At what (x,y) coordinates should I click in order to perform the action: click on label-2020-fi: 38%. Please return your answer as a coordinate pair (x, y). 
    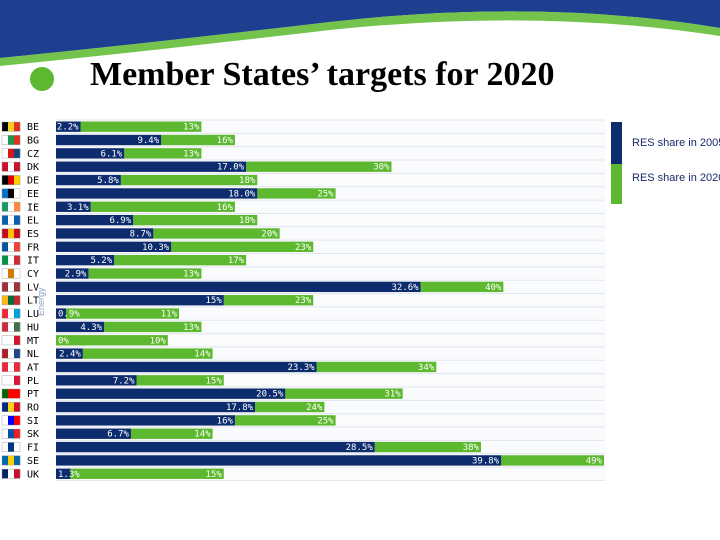
    Looking at the image, I should click on (471, 448).